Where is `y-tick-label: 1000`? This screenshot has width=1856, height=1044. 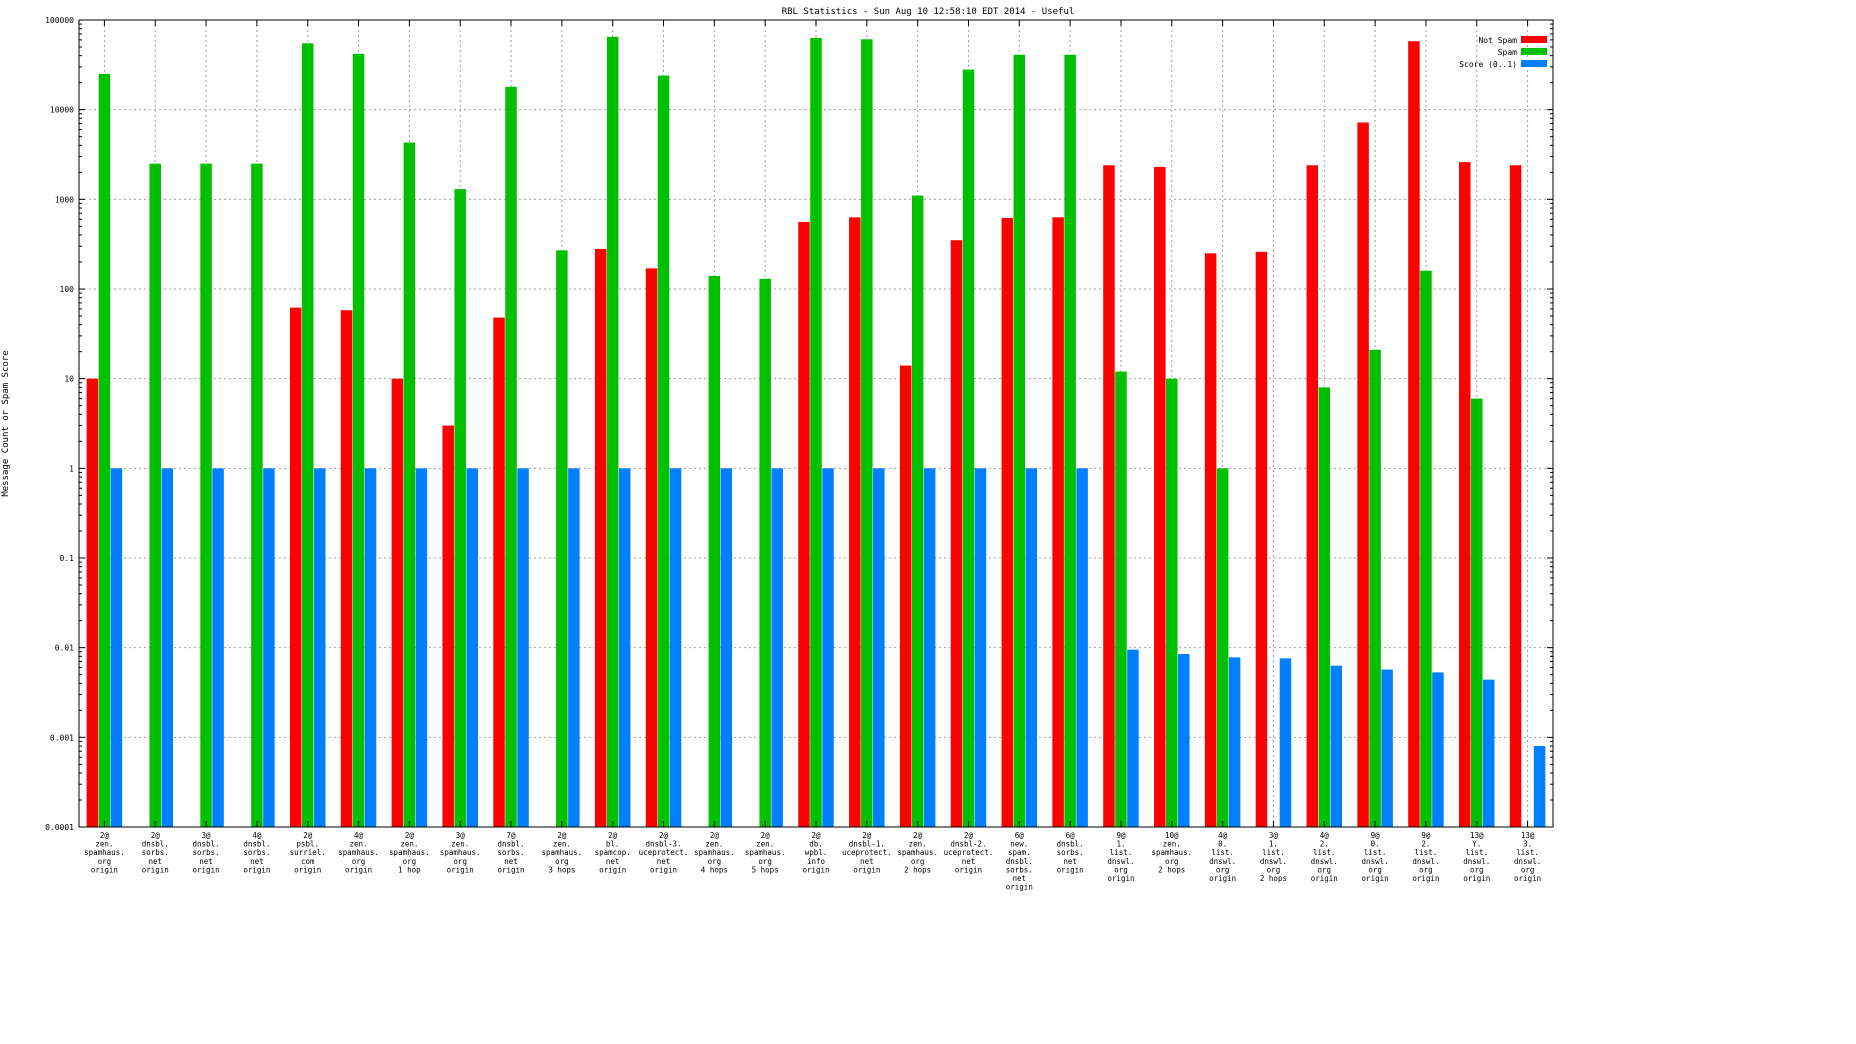 y-tick-label: 1000 is located at coordinates (64, 199).